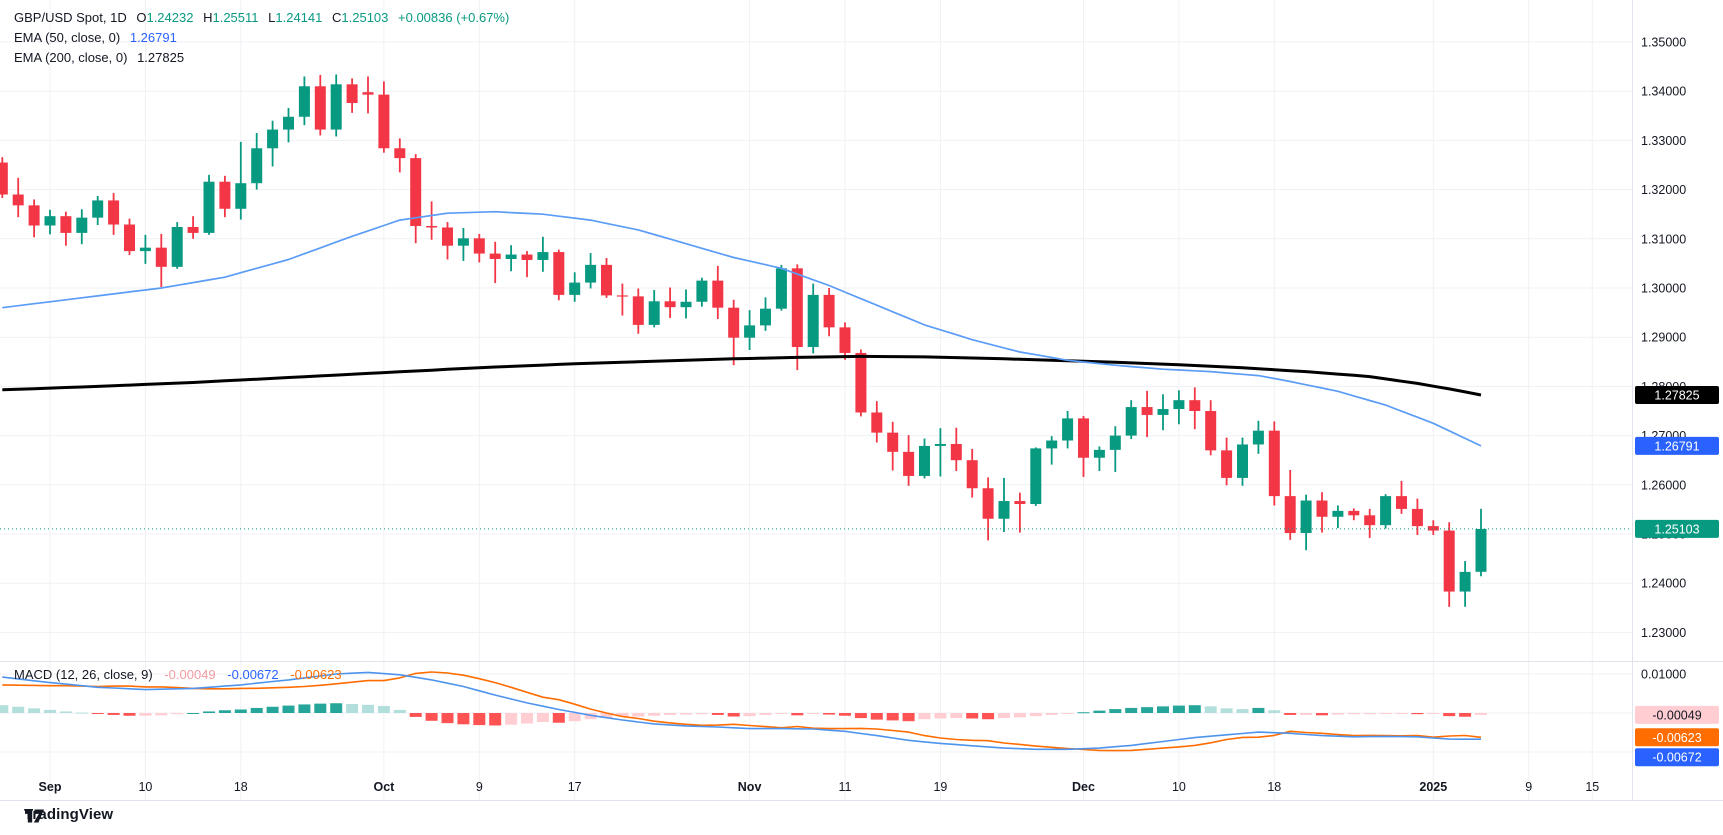 The width and height of the screenshot is (1723, 835). I want to click on ema50-legend-row: EMA (50, close, 0) 1.26791, so click(261, 38).